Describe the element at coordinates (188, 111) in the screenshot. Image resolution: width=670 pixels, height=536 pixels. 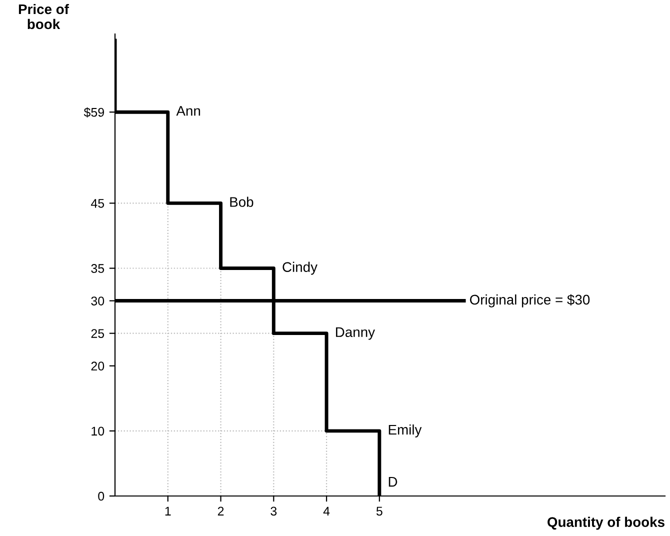
I see `annotation: Ann` at that location.